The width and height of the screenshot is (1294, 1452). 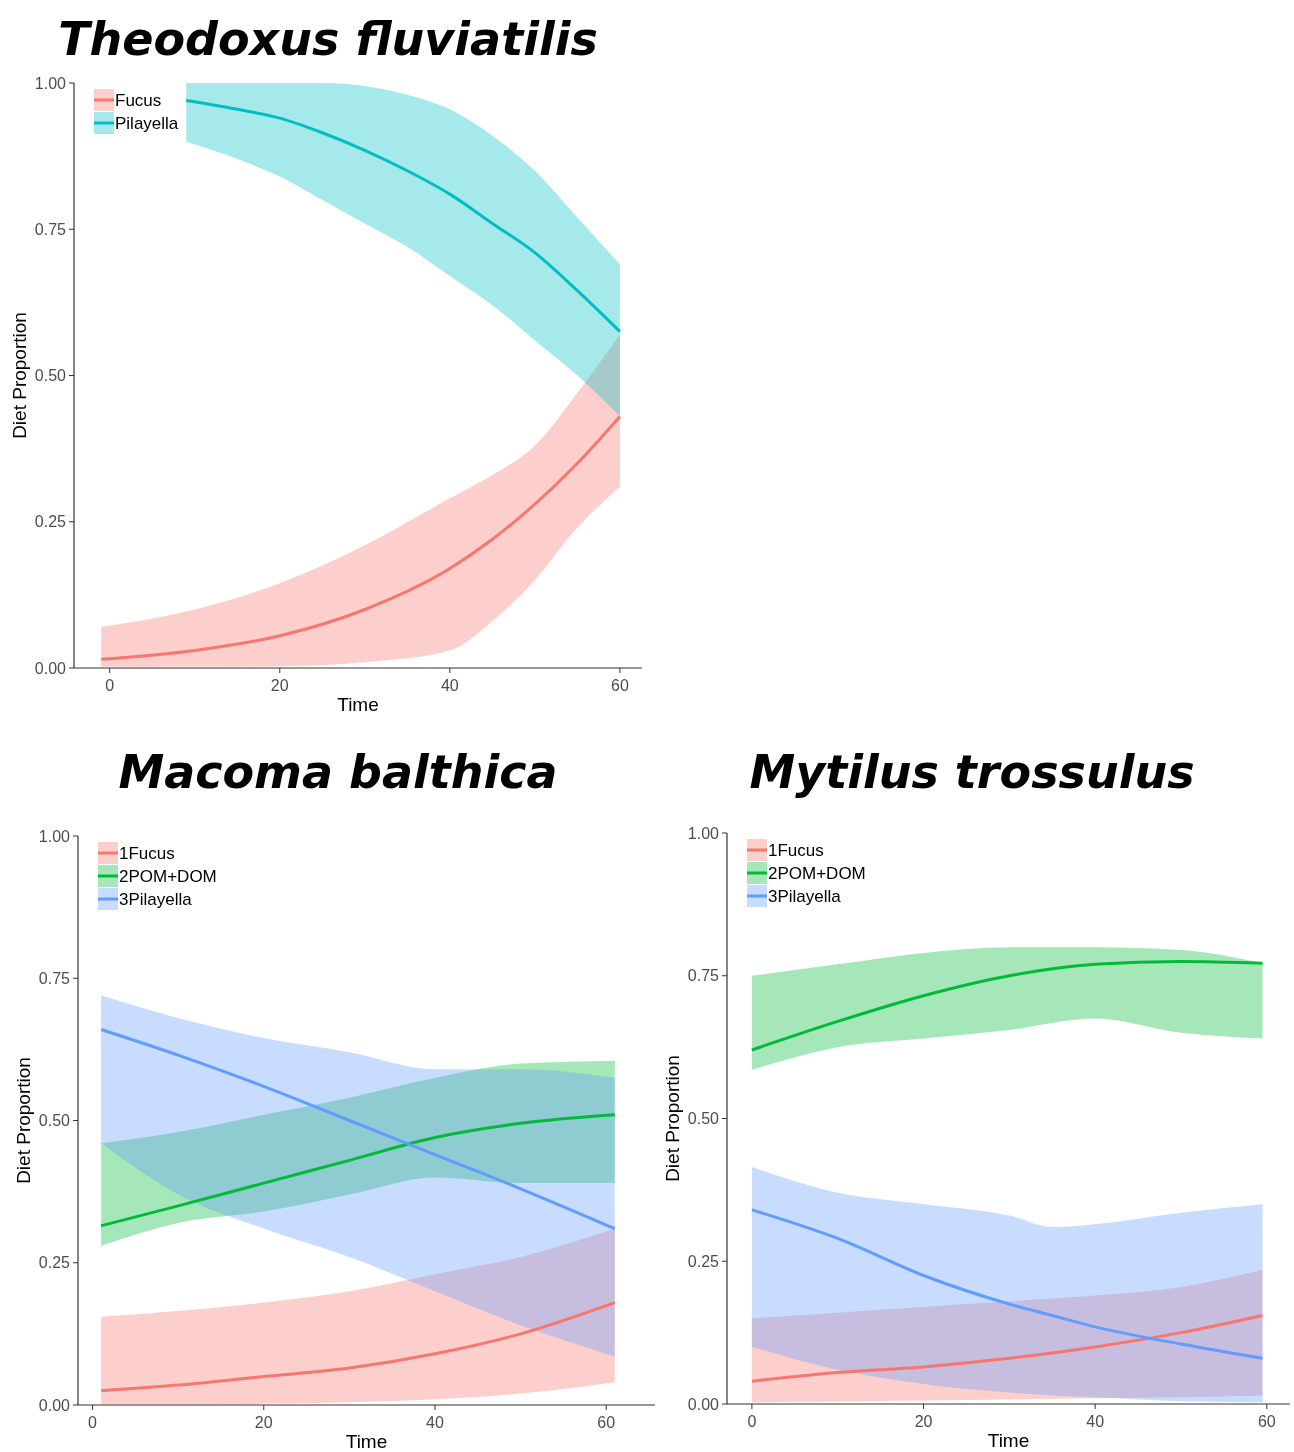 What do you see at coordinates (338, 772) in the screenshot?
I see `chart-title: Macoma balthica` at bounding box center [338, 772].